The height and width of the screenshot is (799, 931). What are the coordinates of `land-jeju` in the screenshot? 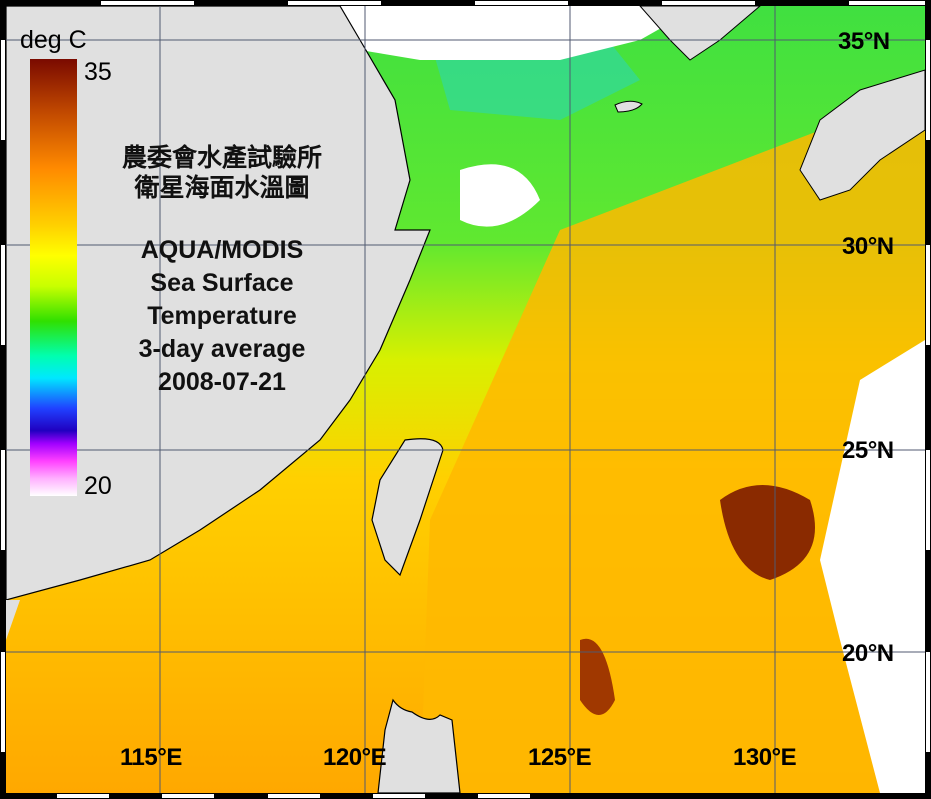 It's located at (628, 106).